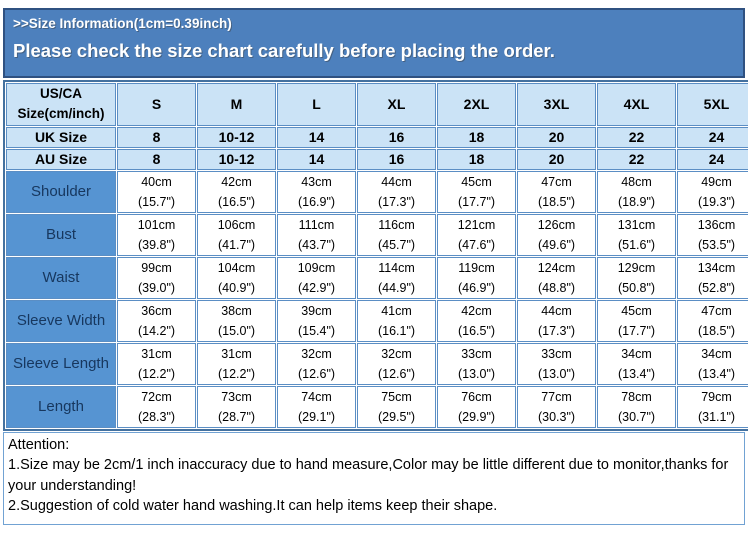 The width and height of the screenshot is (748, 535). Describe the element at coordinates (396, 137) in the screenshot. I see `uk-size-value: 16` at that location.